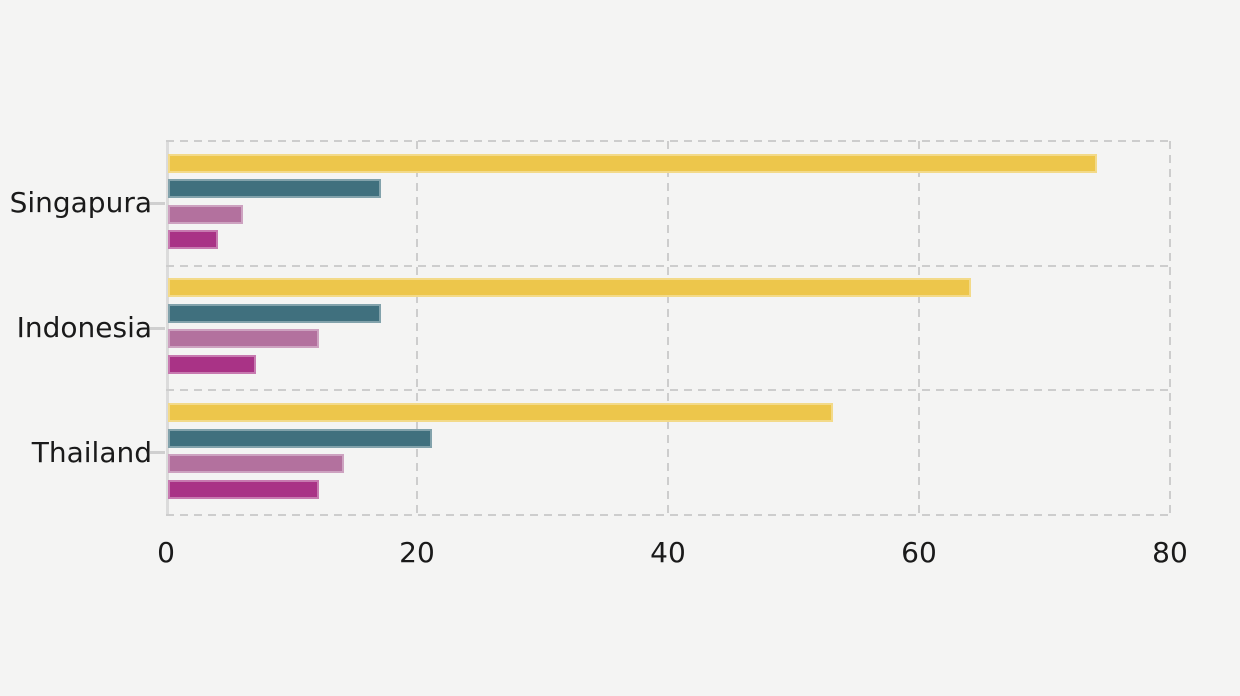  I want to click on x-tick-label-0: 0, so click(166, 552).